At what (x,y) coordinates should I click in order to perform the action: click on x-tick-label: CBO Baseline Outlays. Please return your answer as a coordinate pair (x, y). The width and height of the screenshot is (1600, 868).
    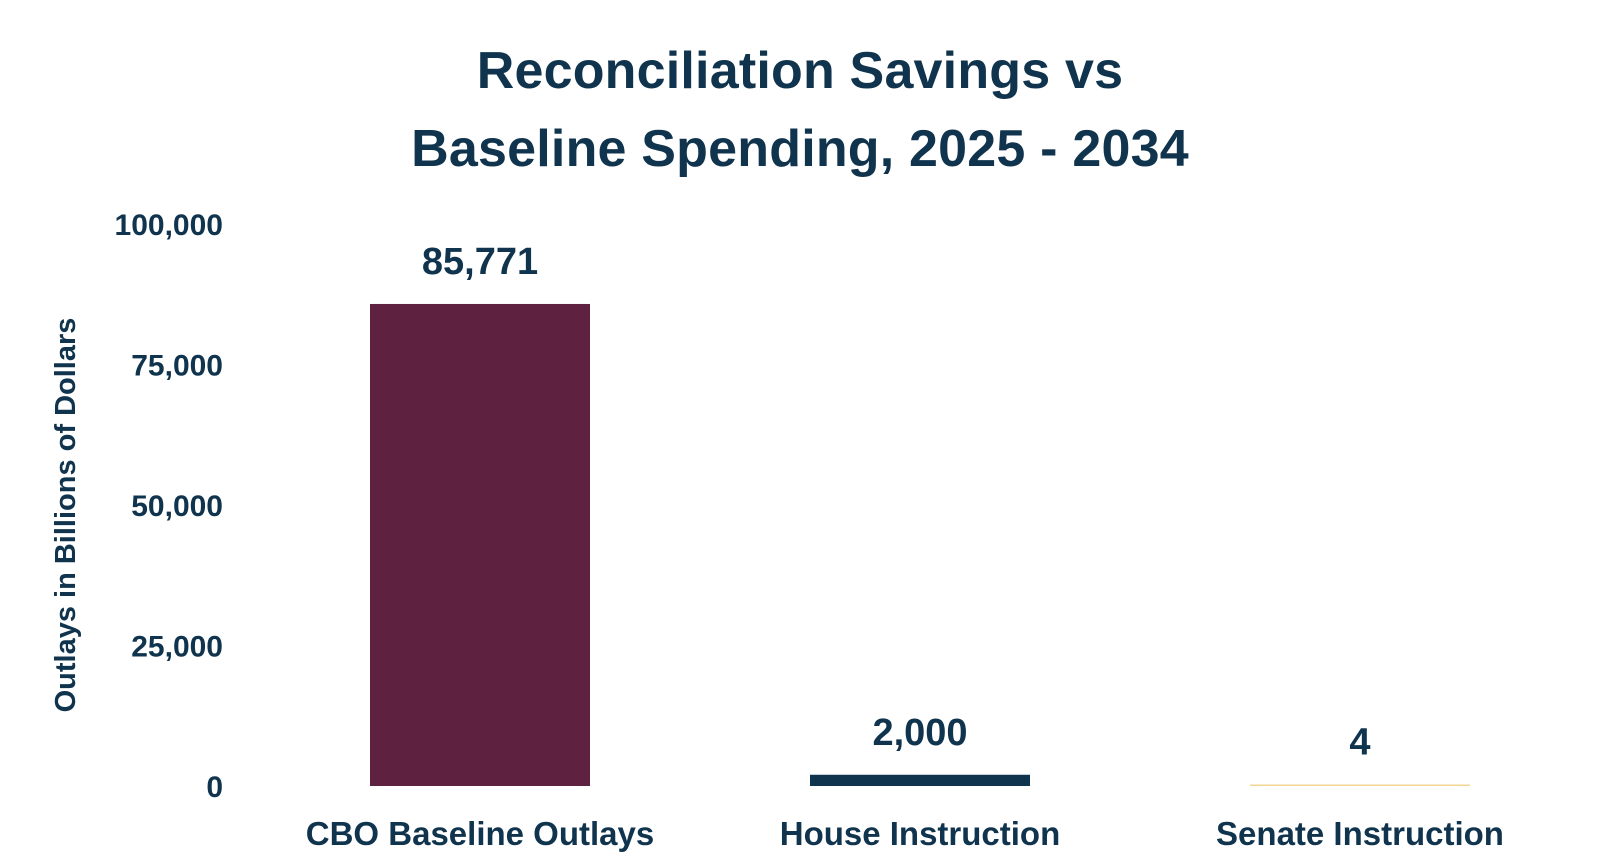
    Looking at the image, I should click on (480, 833).